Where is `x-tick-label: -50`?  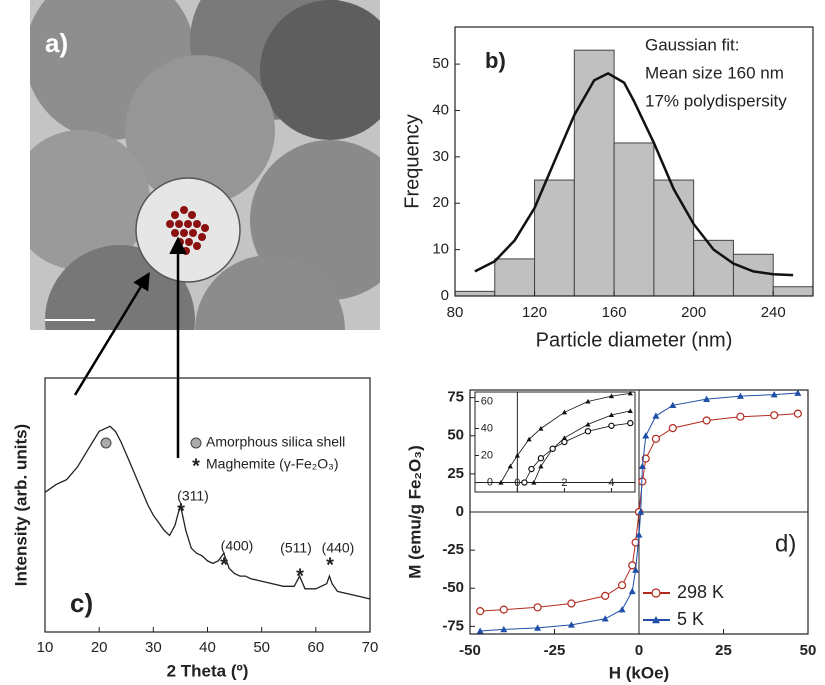
x-tick-label: -50 is located at coordinates (470, 650).